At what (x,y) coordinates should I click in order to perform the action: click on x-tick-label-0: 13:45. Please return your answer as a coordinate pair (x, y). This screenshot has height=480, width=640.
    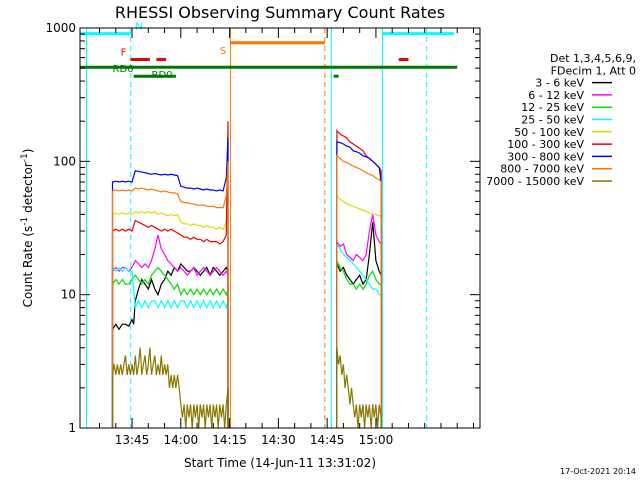
    Looking at the image, I should click on (132, 440).